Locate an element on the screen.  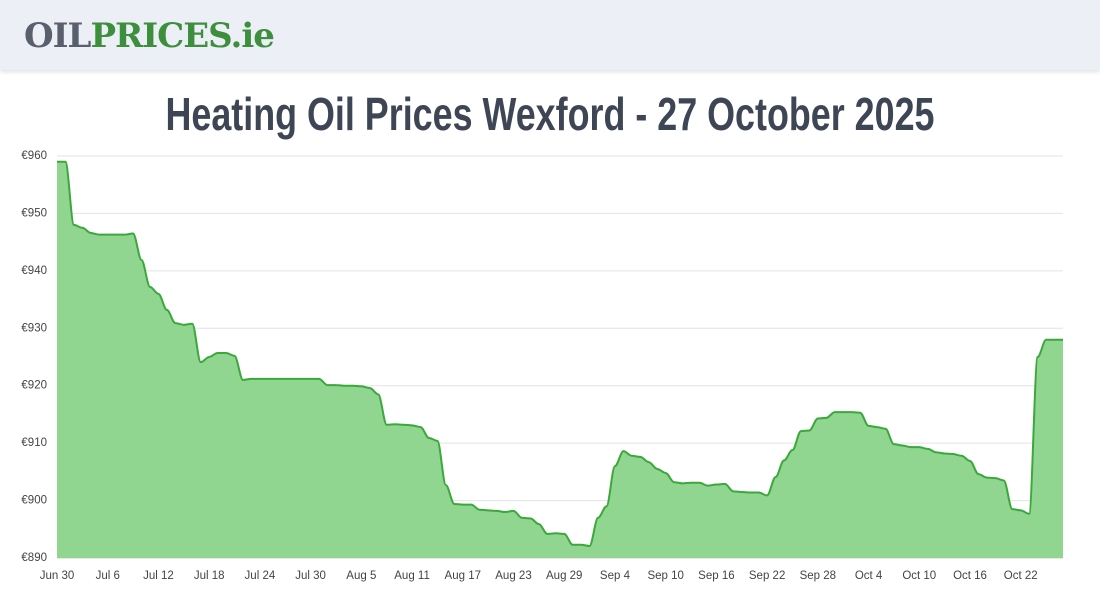
y-tick-label: €910 is located at coordinates (34, 443).